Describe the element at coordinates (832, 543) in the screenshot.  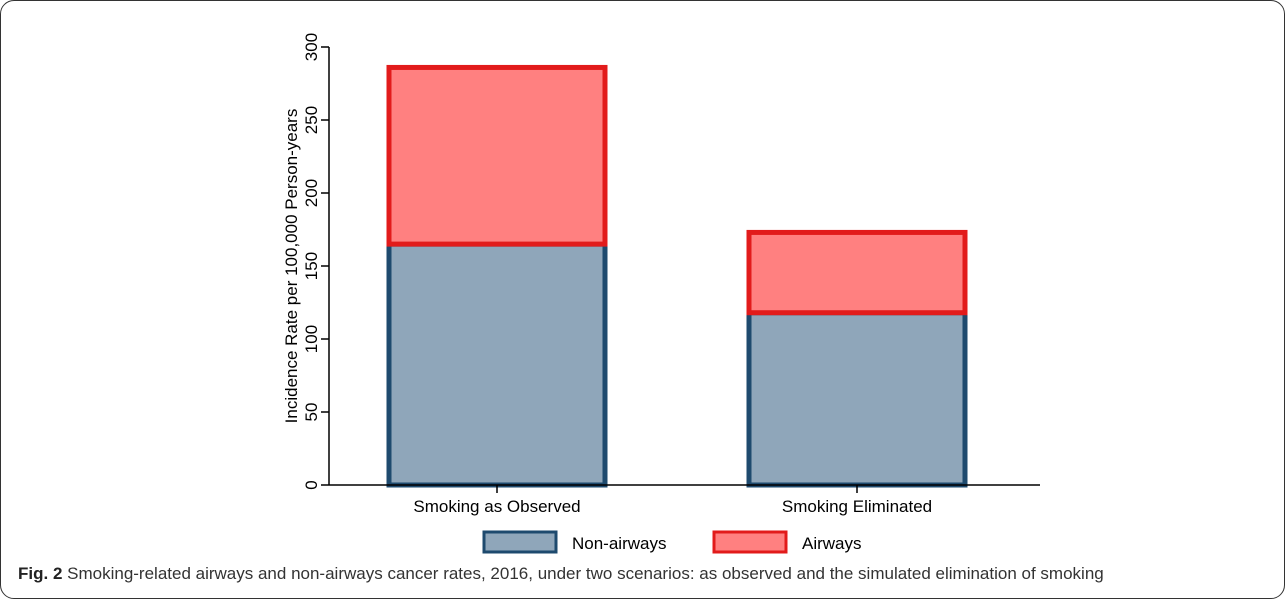
I see `legend-label: Airways` at that location.